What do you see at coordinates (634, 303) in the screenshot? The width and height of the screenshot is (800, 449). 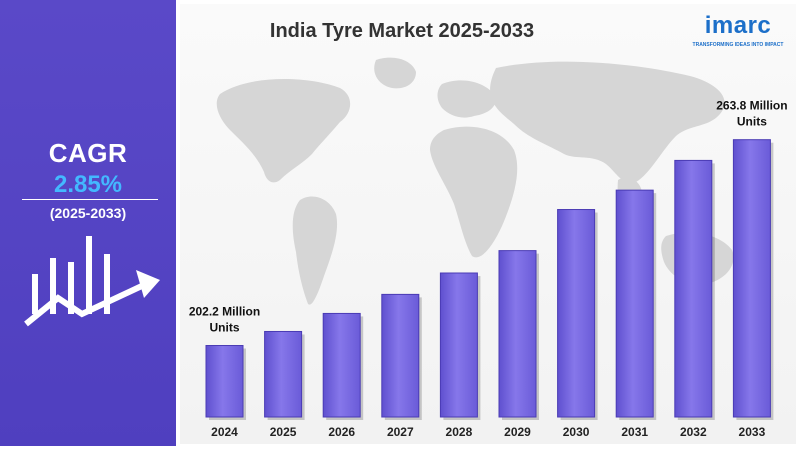 I see `bar-2031` at bounding box center [634, 303].